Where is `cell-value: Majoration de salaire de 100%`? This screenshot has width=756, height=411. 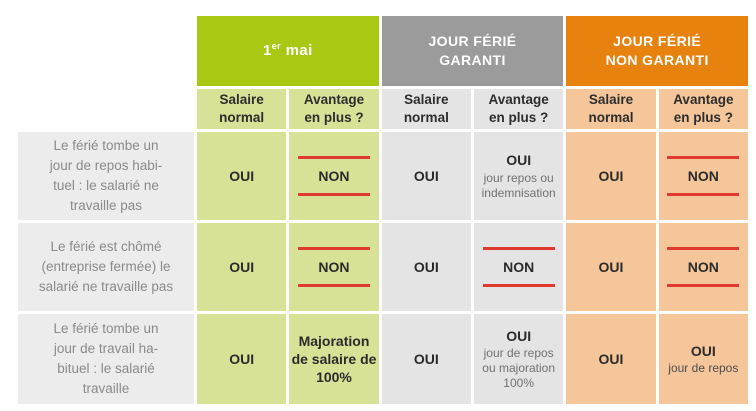 cell-value: Majoration de salaire de 100% is located at coordinates (334, 359).